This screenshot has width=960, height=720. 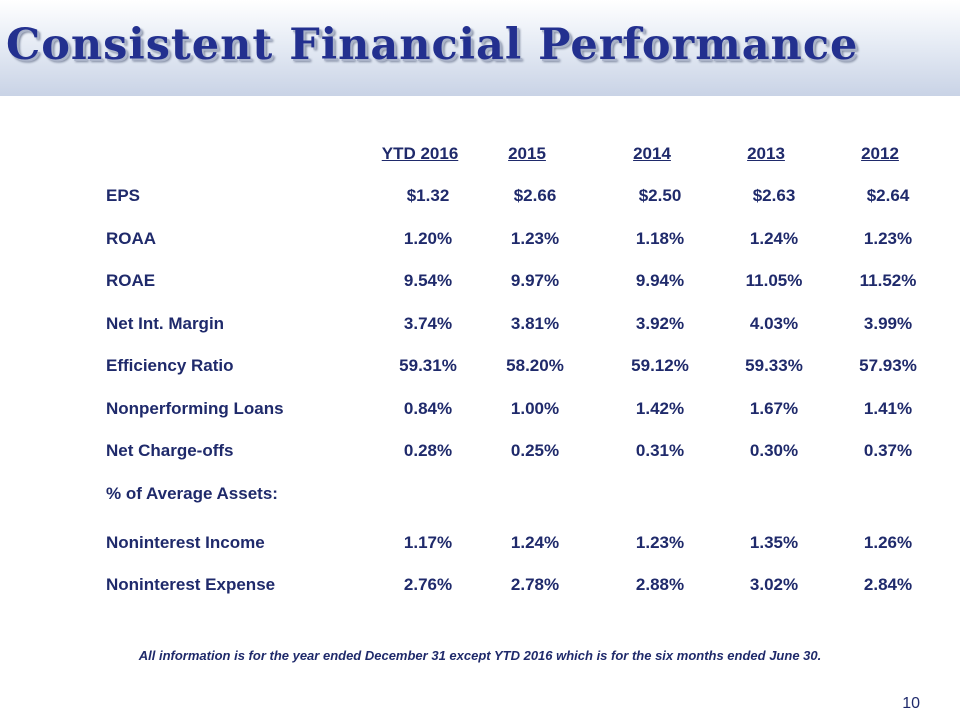 I want to click on table-cell: 3.92%, so click(x=660, y=323).